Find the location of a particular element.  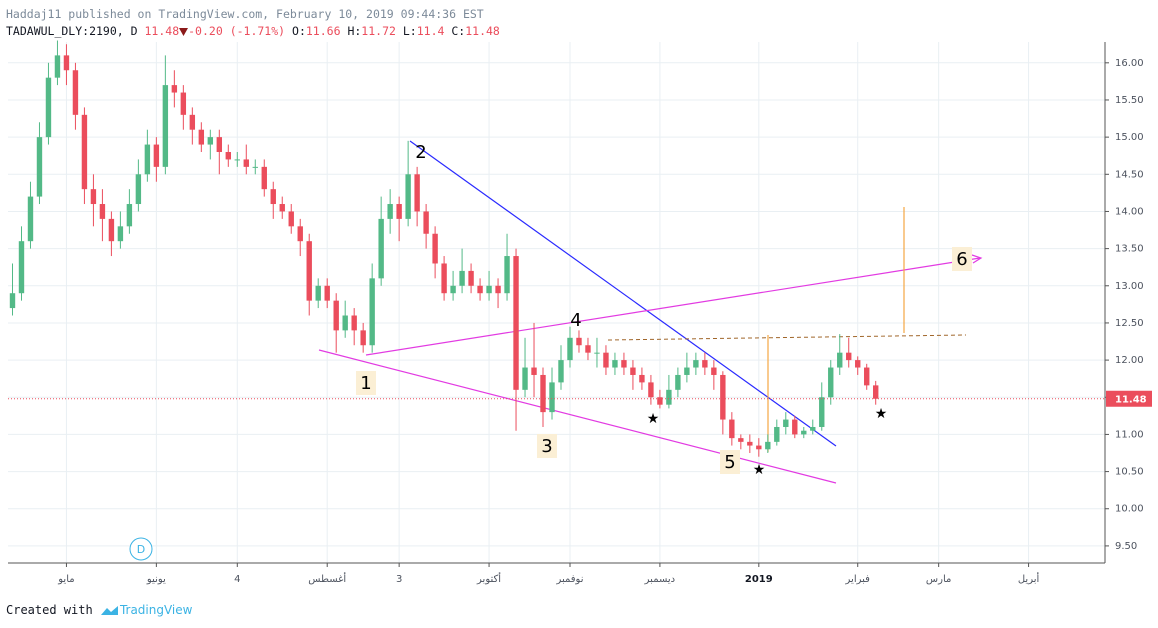

star-icon: ★ is located at coordinates (653, 419).